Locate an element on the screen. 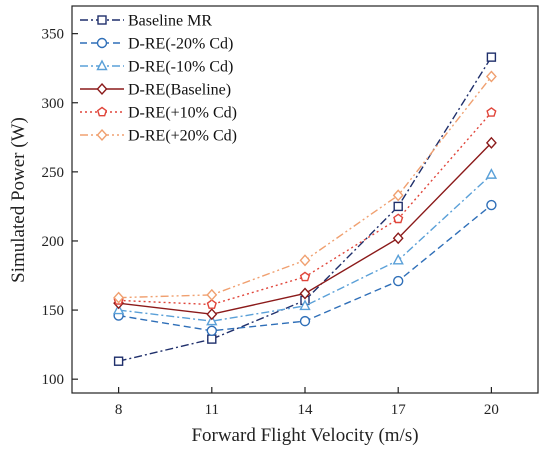 This screenshot has width=550, height=453. y-tick-label: 250 is located at coordinates (53, 173).